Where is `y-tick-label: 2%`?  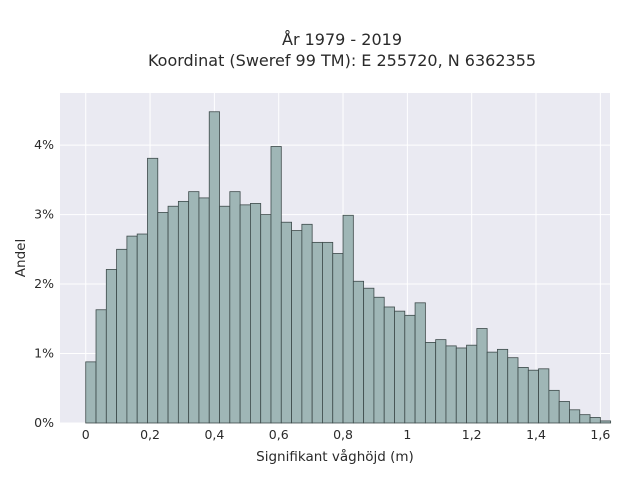 y-tick-label: 2% is located at coordinates (44, 283).